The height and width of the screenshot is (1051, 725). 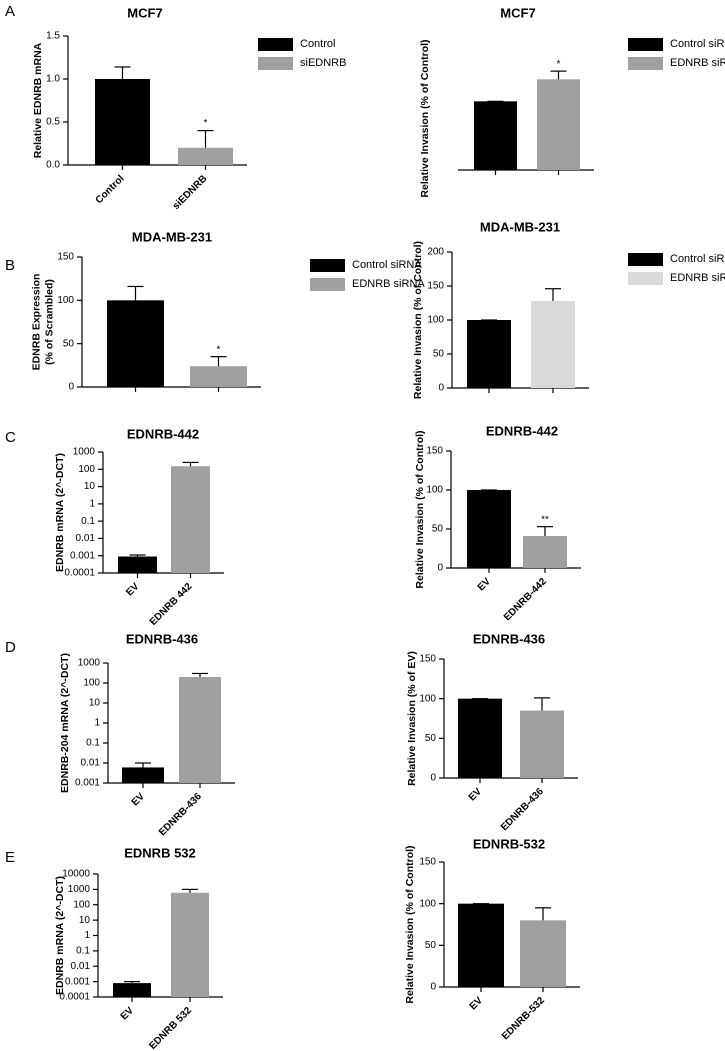 What do you see at coordinates (53, 79) in the screenshot?
I see `y-tick-label: 1.0` at bounding box center [53, 79].